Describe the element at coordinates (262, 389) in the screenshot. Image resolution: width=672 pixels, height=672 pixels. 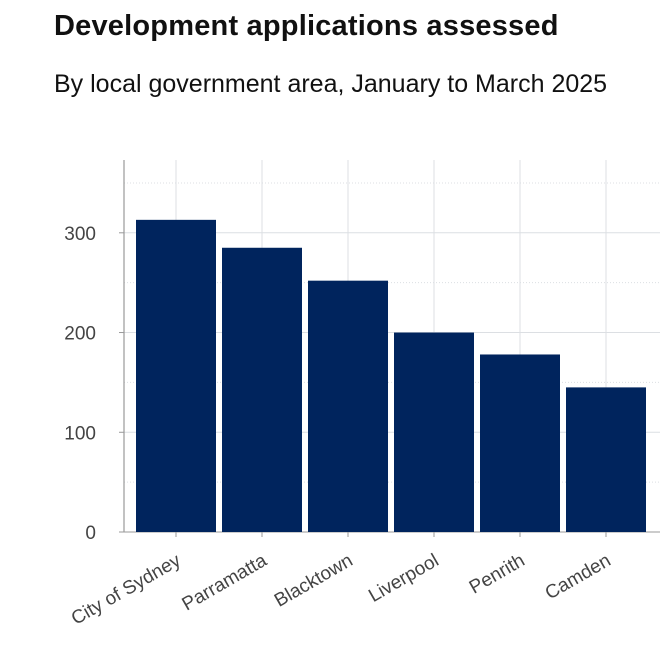
I see `bar-parramatta` at that location.